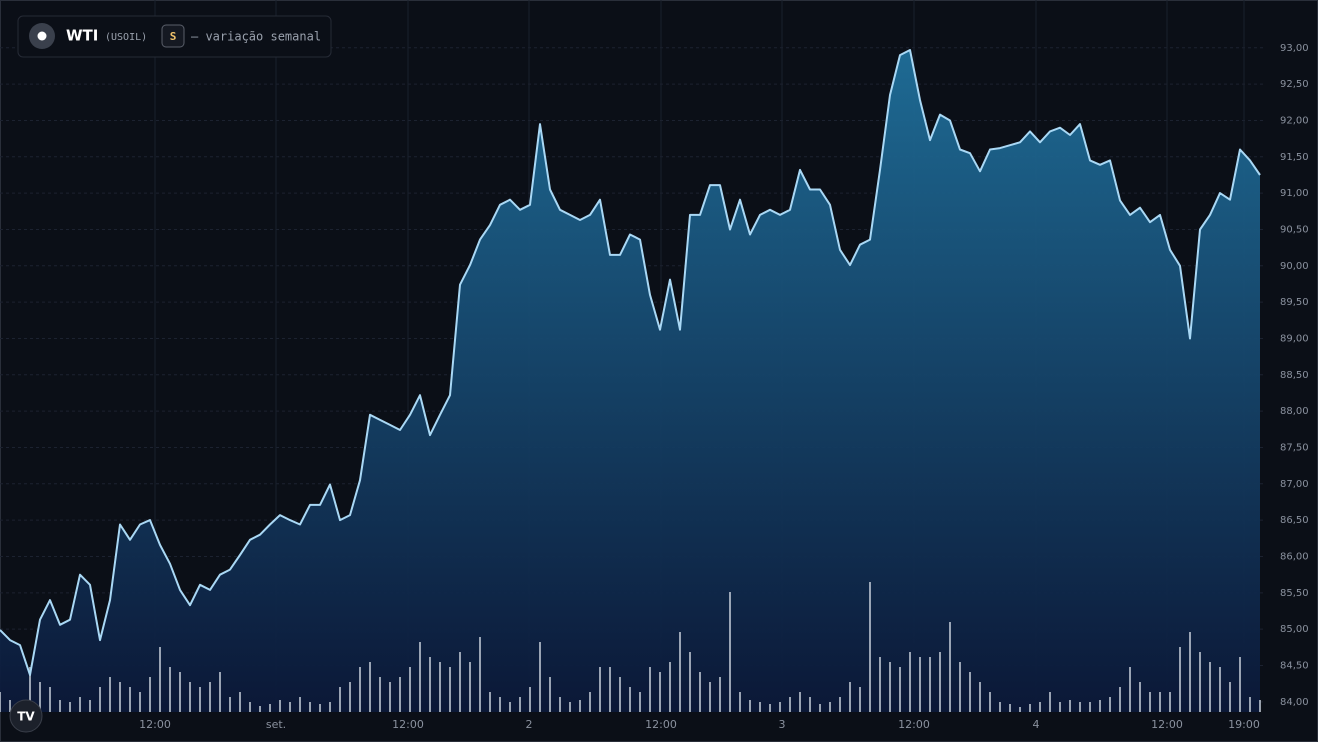  I want to click on y-tick-label: 91,00, so click(1294, 193).